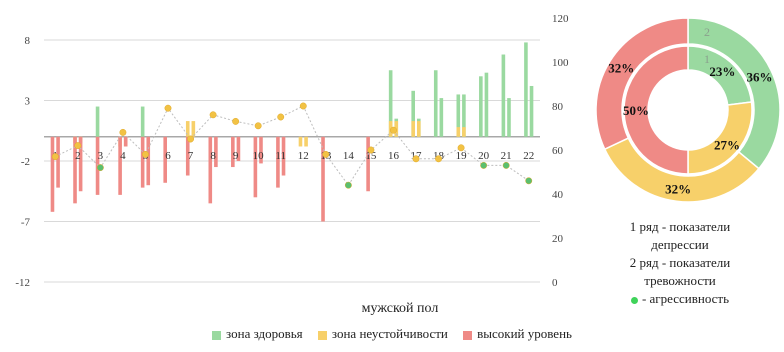 This screenshot has height=352, width=784. I want to click on category-label: 2, so click(78, 156).